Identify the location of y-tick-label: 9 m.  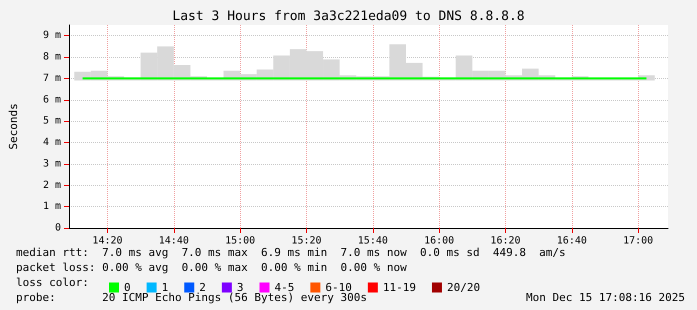
(51, 36).